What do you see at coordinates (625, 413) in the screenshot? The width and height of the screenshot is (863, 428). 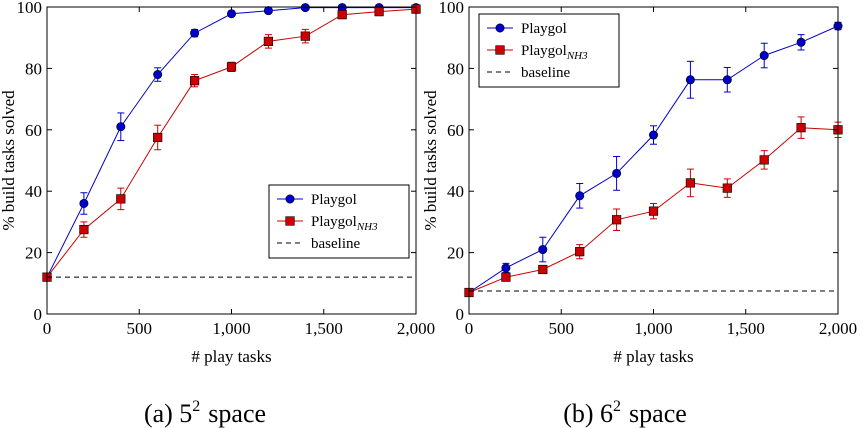 I see `panel-caption: (b) 62 space` at bounding box center [625, 413].